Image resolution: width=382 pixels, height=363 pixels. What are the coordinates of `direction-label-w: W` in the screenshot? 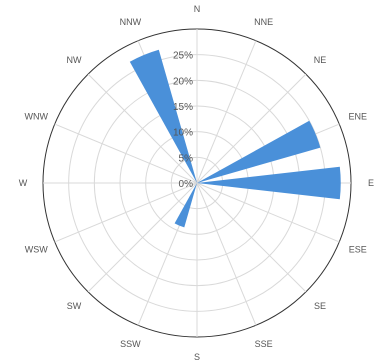 It's located at (23, 183).